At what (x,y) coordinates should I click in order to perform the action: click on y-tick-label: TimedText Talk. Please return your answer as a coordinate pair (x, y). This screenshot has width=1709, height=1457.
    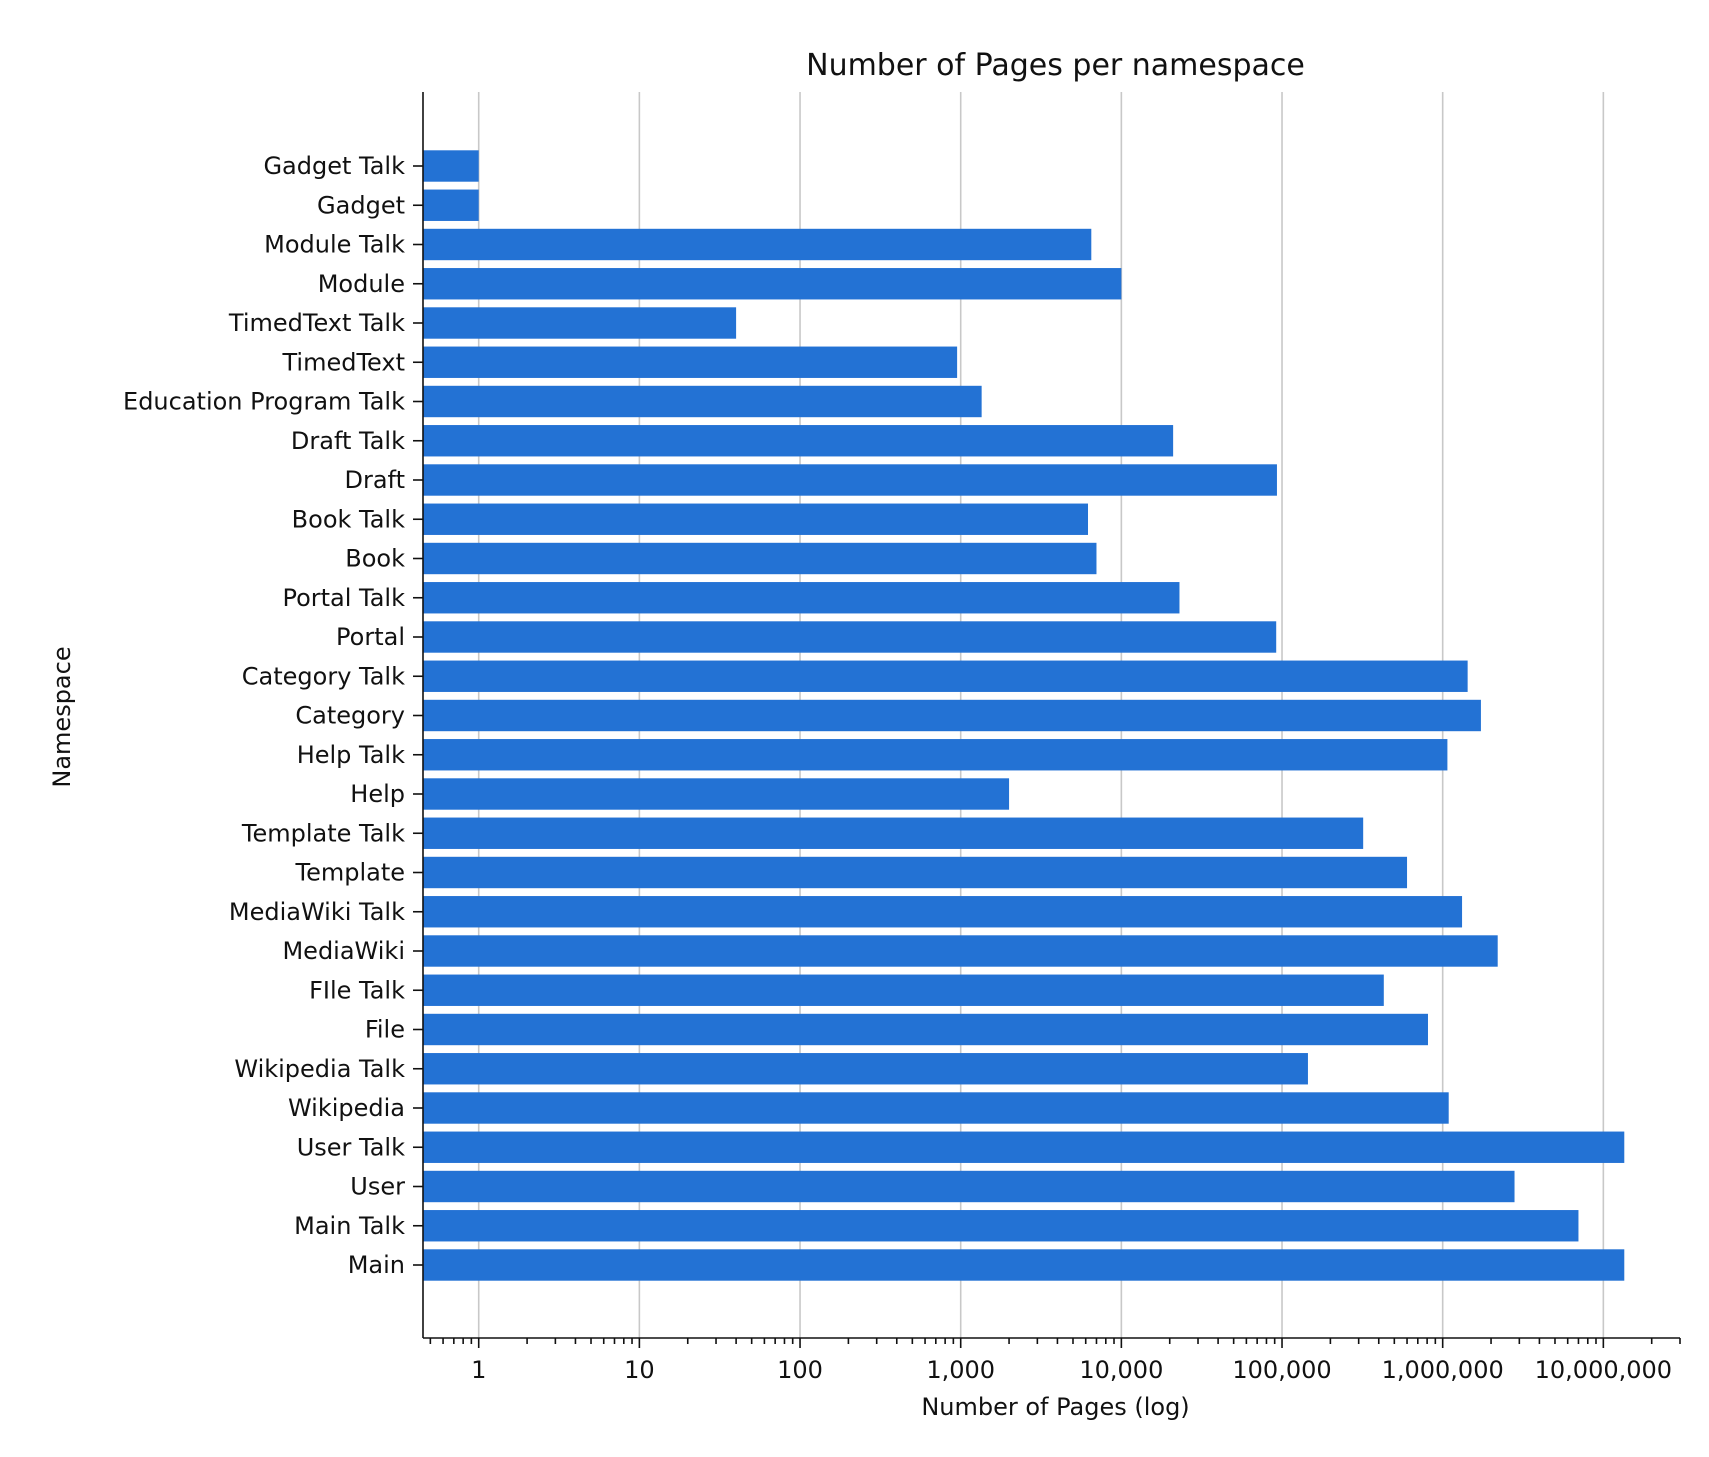
    Looking at the image, I should click on (316, 323).